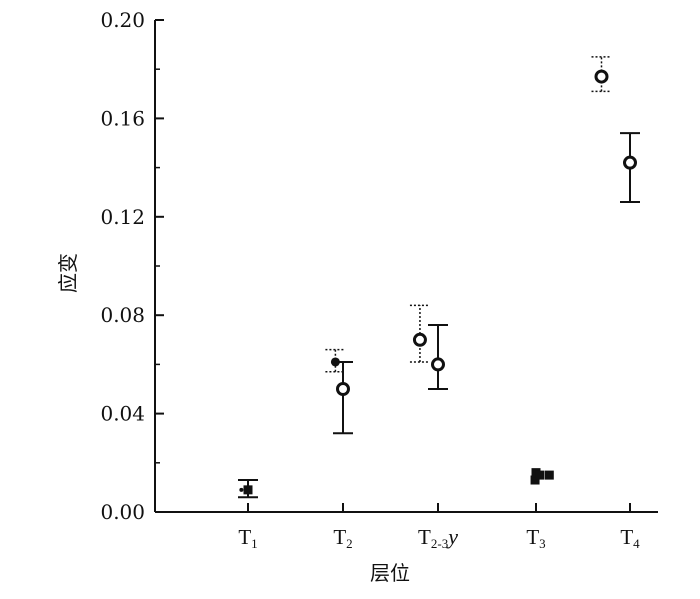 This screenshot has height=599, width=700. I want to click on x-tick-label: T3, so click(535, 538).